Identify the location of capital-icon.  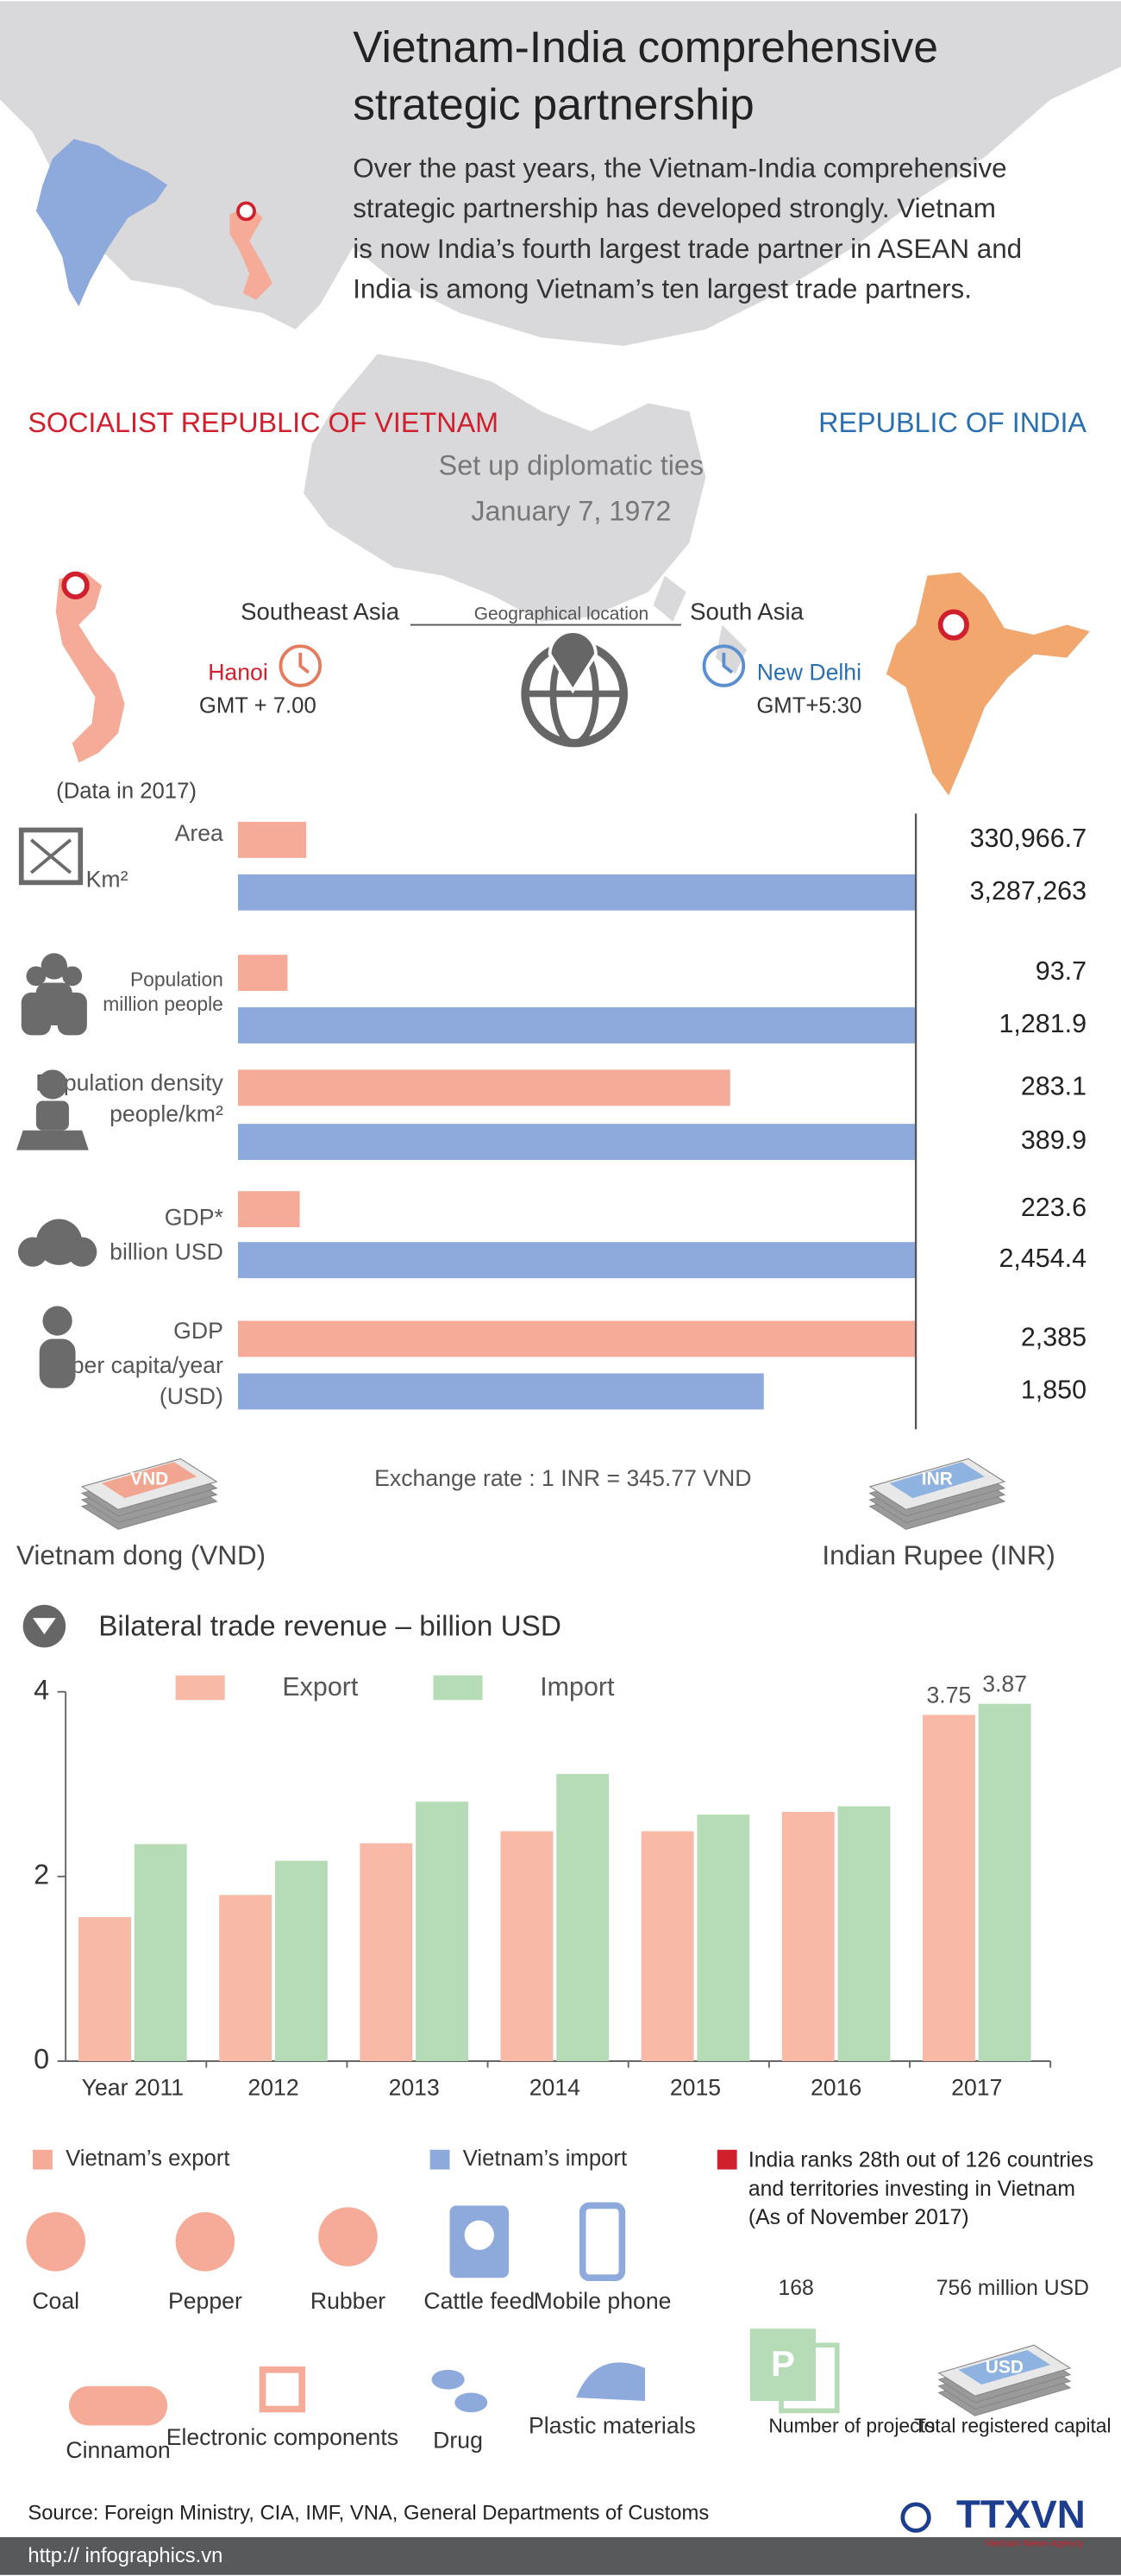
(1004, 2367).